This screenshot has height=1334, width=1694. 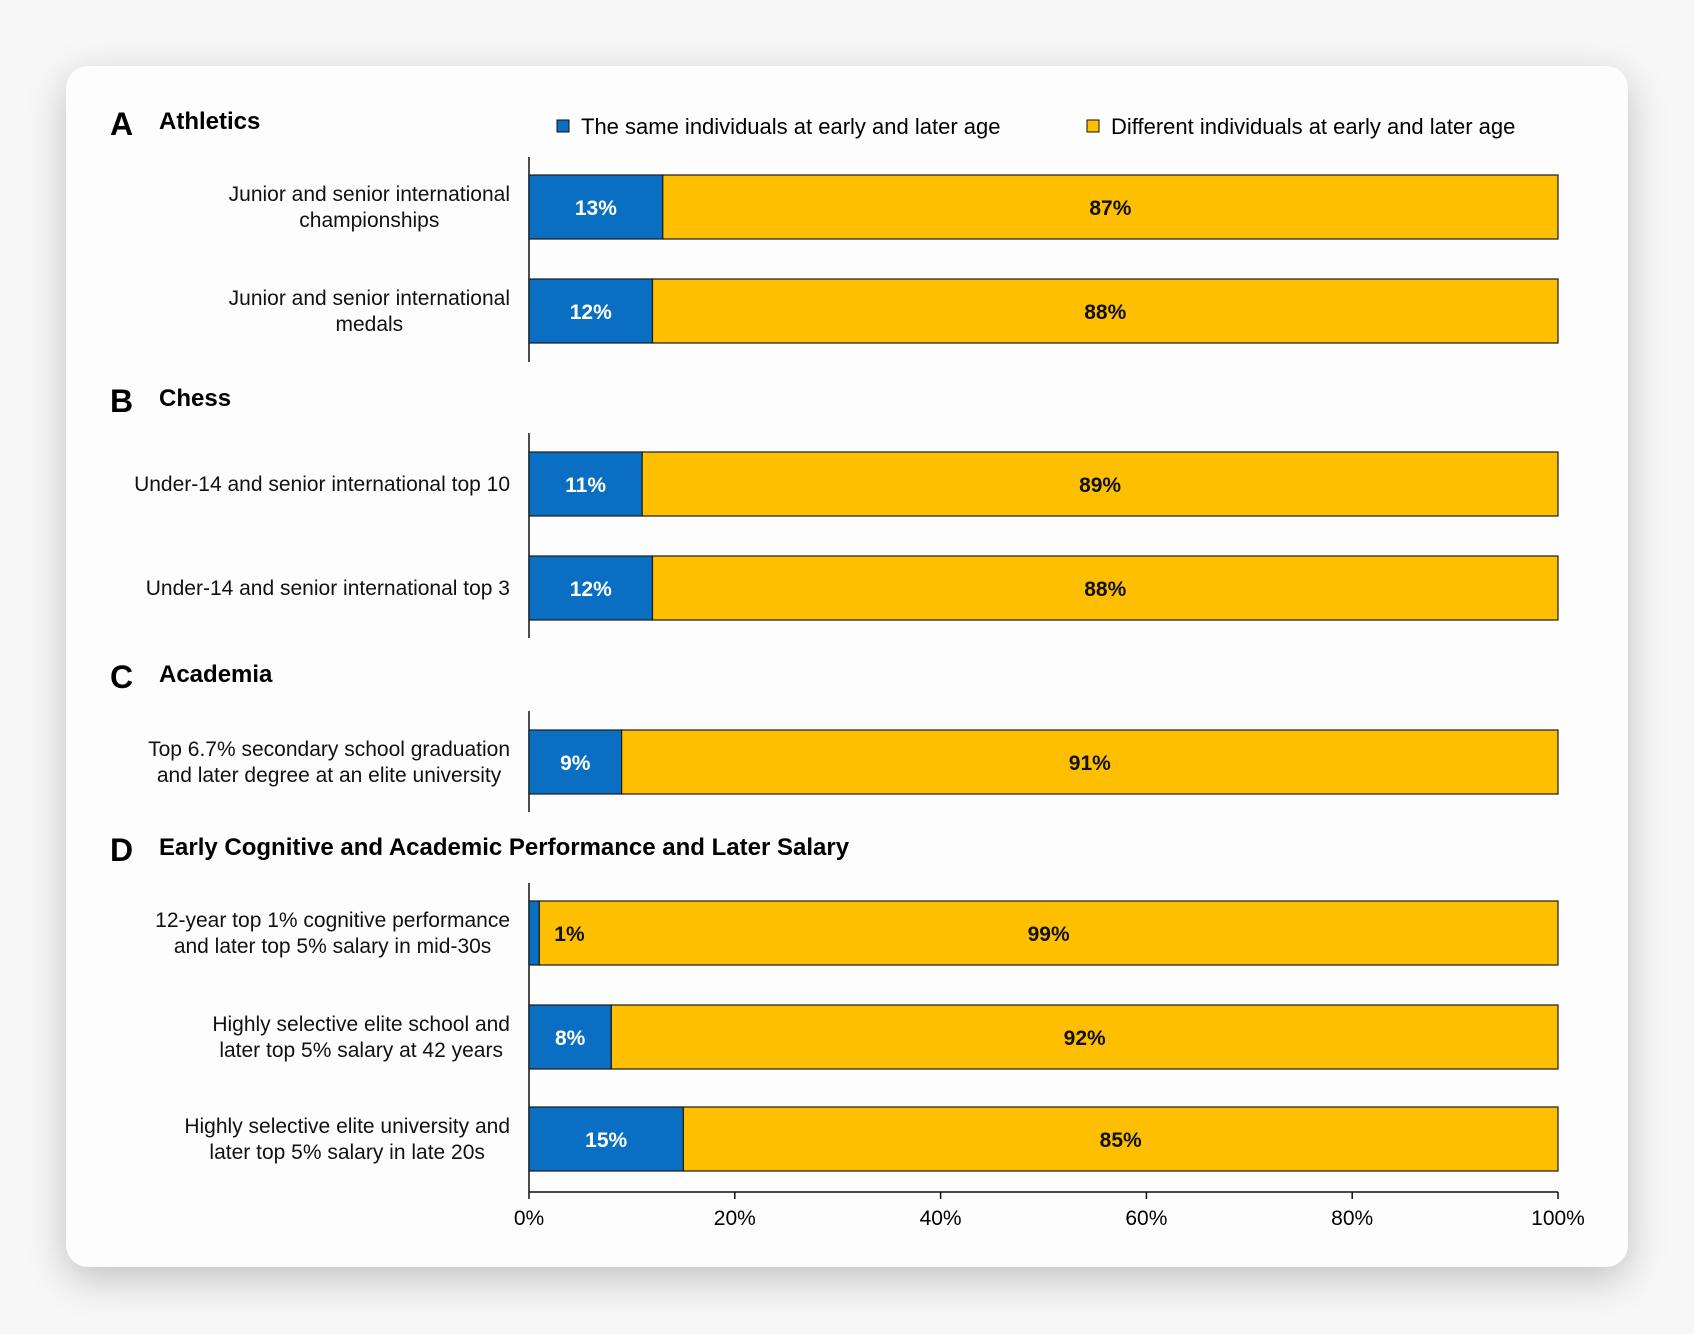 I want to click on category-label: Highly selective elite university and, so click(x=347, y=1126).